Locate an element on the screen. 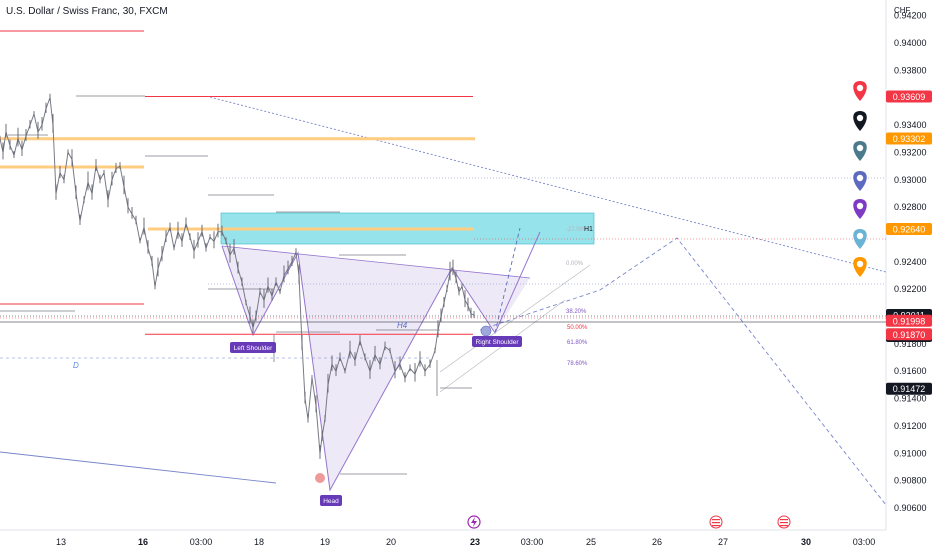 The image size is (932, 550). y-tick-3: 0.93400 is located at coordinates (910, 125).